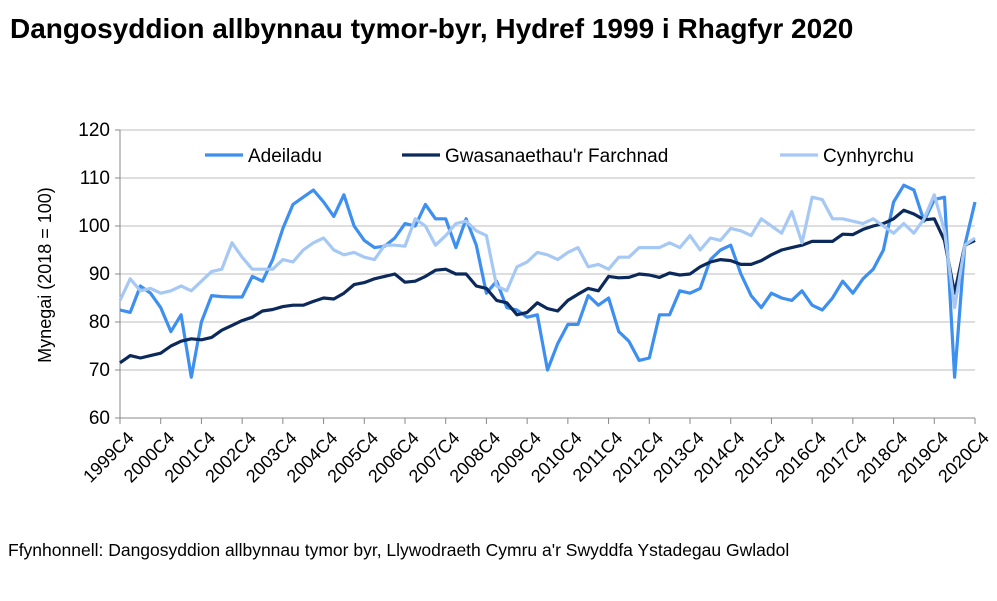  I want to click on y-tick-label: 90, so click(99, 274).